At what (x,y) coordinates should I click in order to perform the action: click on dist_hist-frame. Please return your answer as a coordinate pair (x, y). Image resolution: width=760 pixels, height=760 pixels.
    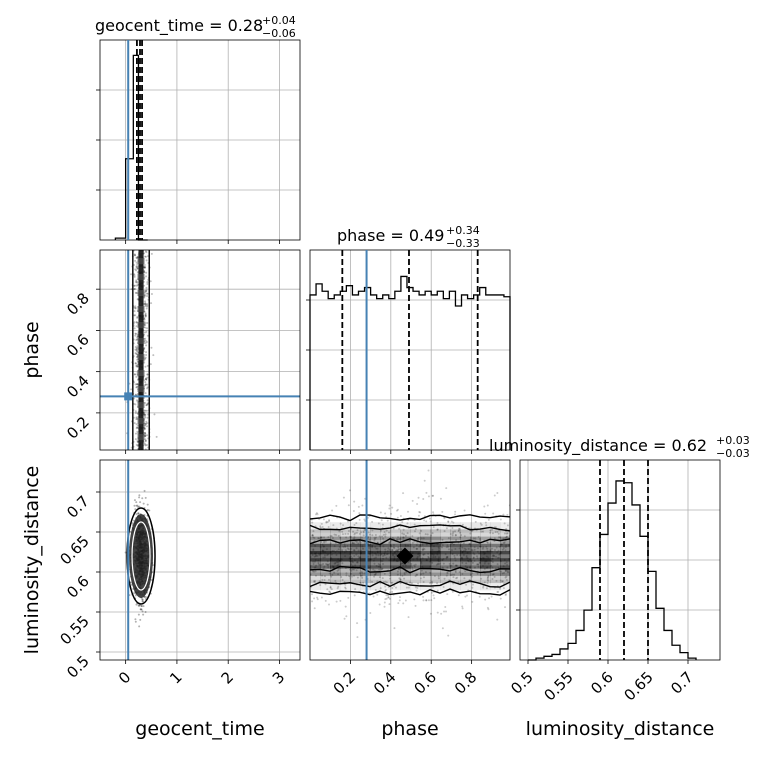
    Looking at the image, I should click on (620, 560).